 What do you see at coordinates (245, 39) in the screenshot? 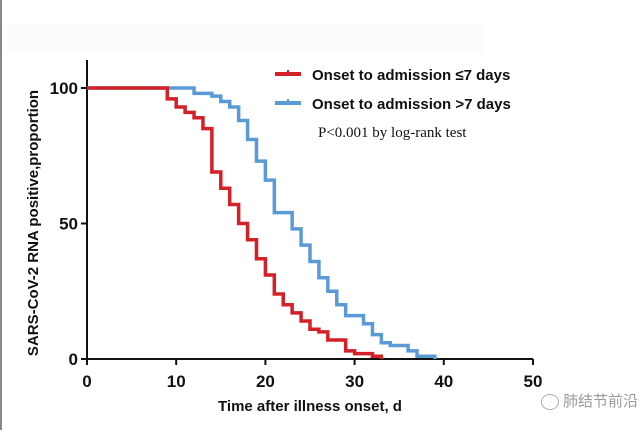
I see `background-panel` at bounding box center [245, 39].